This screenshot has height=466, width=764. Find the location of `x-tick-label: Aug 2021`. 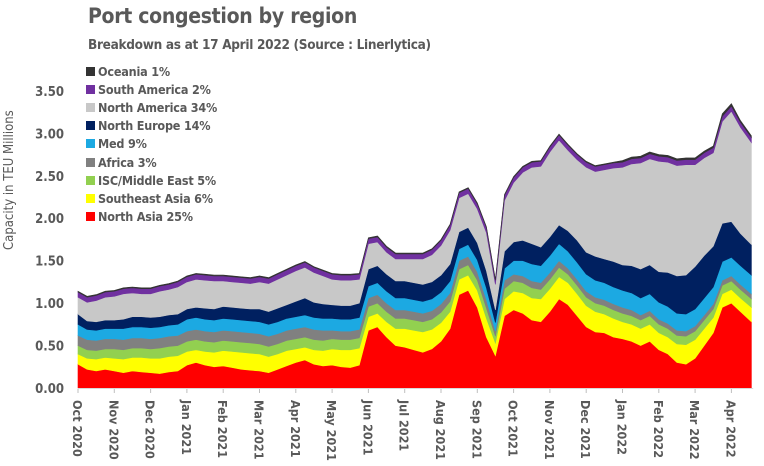

x-tick-label: Aug 2021 is located at coordinates (440, 430).